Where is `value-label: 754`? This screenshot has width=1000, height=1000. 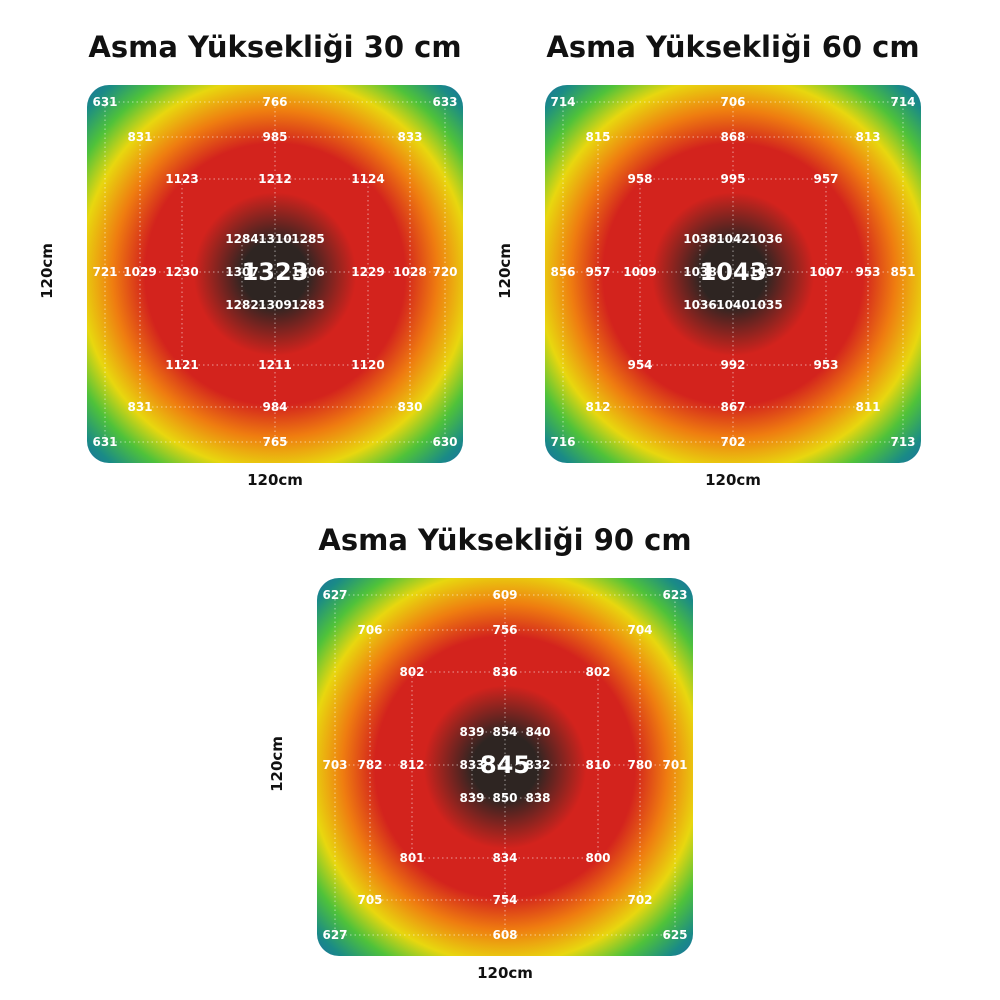
value-label: 754 is located at coordinates (504, 900).